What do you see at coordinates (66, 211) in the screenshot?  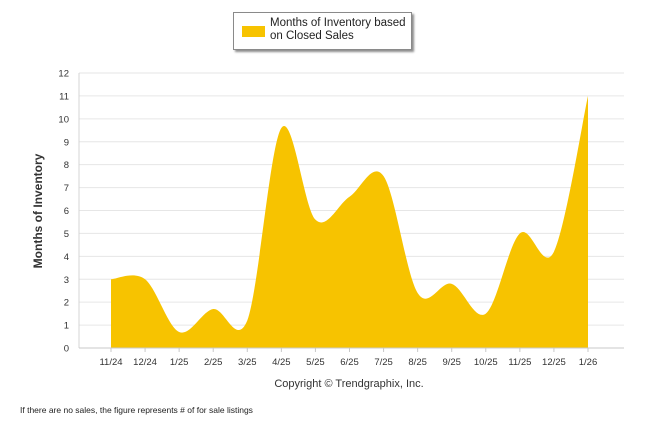 I see `y-tick-label: 6` at bounding box center [66, 211].